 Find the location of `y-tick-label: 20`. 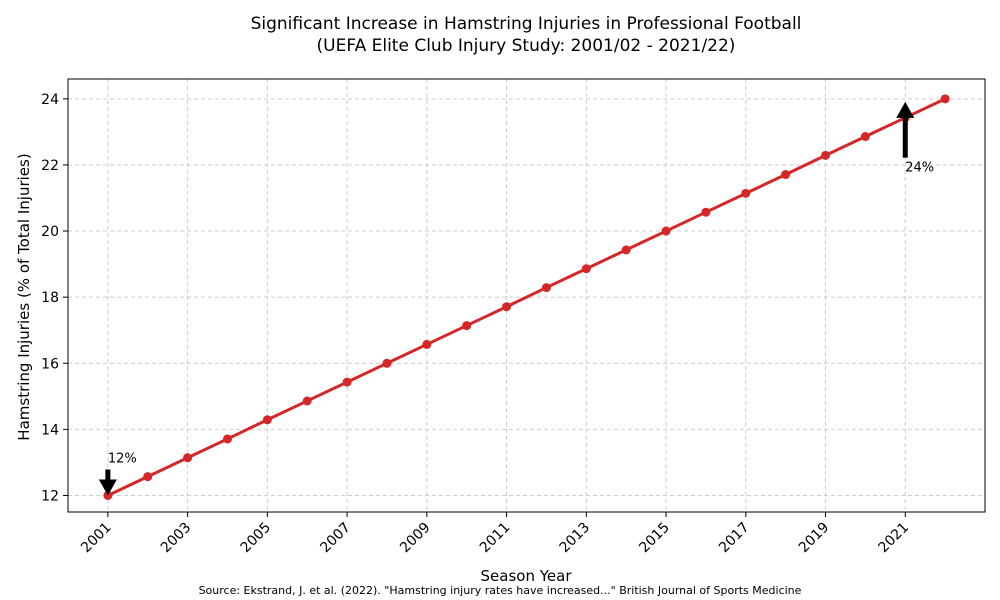

y-tick-label: 20 is located at coordinates (50, 232).